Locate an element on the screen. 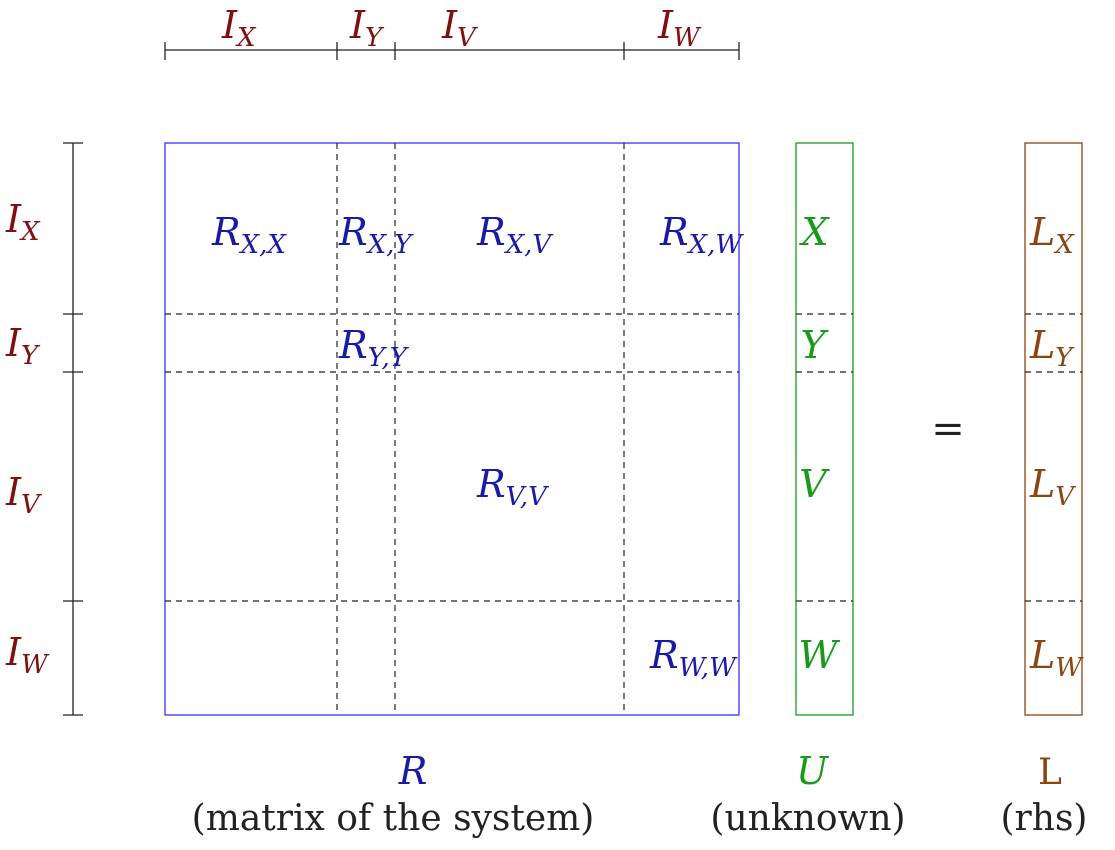 The image size is (1115, 850). rhs-lv: LV is located at coordinates (1052, 487).